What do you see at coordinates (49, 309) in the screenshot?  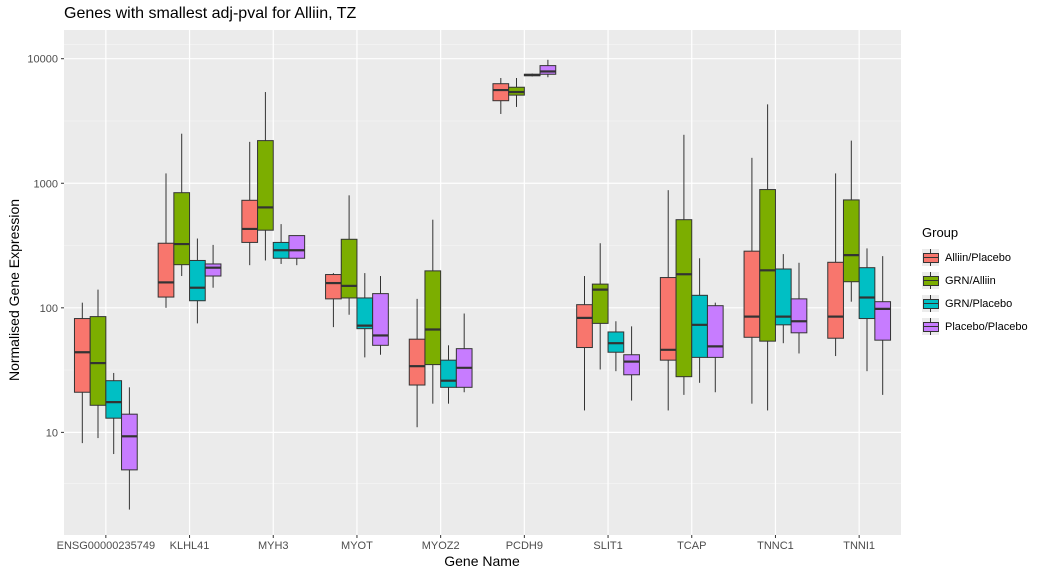 I see `y-tick-label: 100` at bounding box center [49, 309].